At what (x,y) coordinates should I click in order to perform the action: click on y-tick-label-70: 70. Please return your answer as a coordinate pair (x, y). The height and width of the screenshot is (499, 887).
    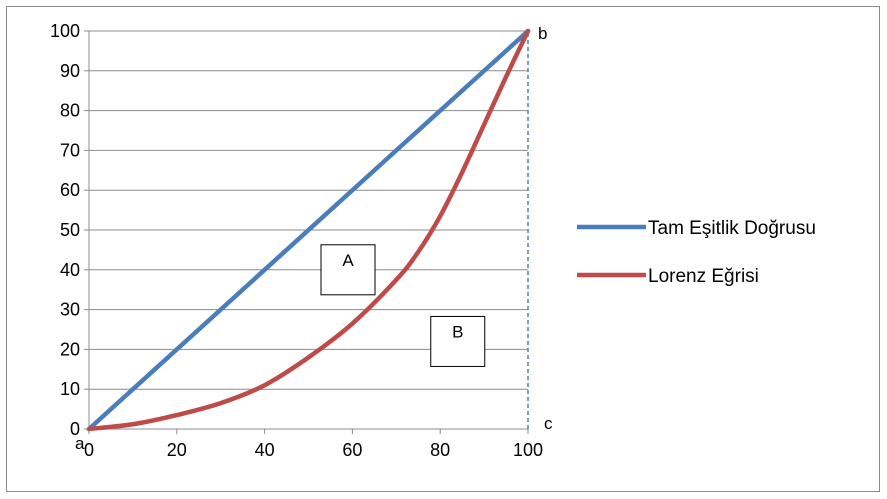
    Looking at the image, I should click on (70, 150).